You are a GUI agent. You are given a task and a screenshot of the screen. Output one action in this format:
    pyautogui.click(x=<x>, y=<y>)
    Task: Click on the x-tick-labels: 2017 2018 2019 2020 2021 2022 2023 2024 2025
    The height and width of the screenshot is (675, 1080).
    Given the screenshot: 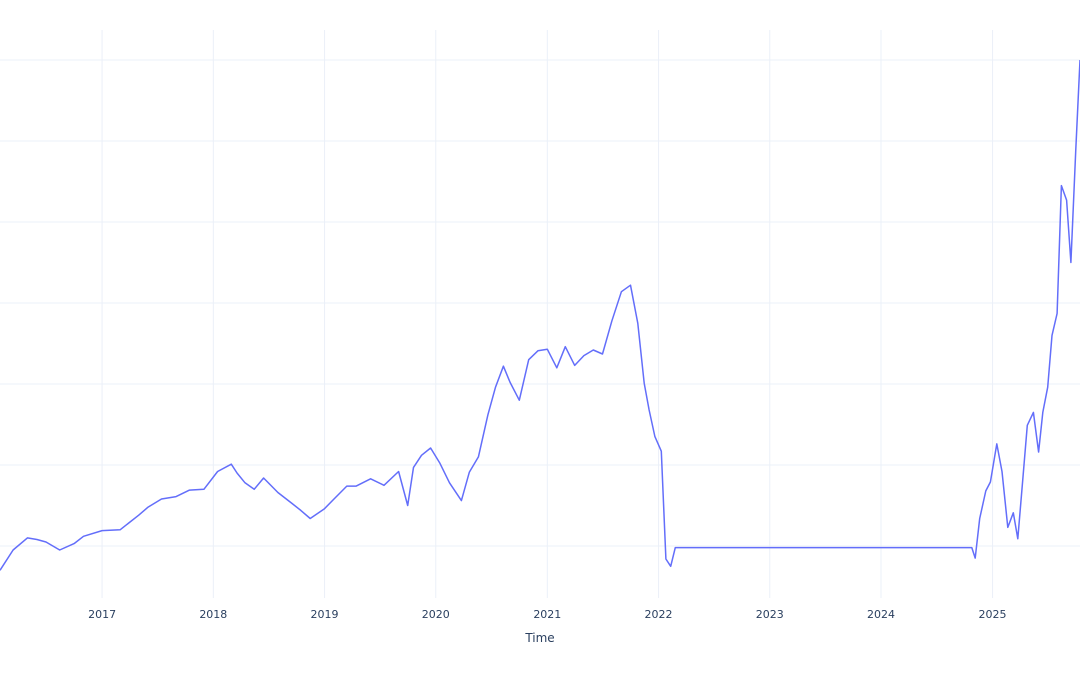 What is the action you would take?
    pyautogui.click(x=547, y=614)
    